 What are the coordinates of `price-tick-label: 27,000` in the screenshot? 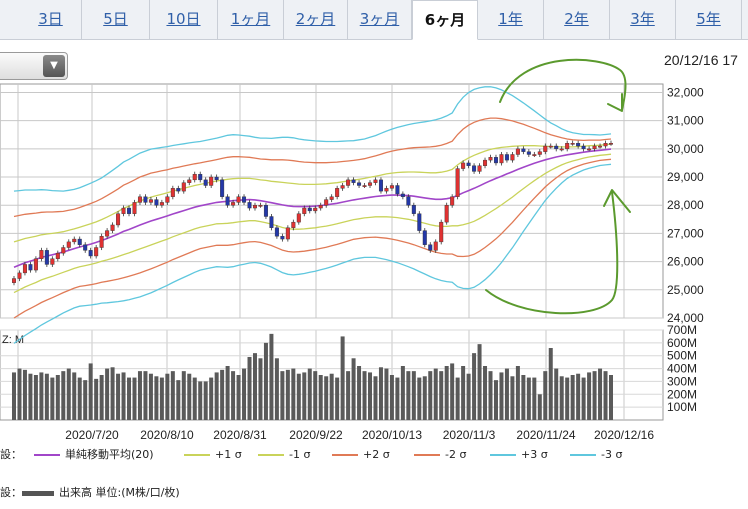 It's located at (685, 233).